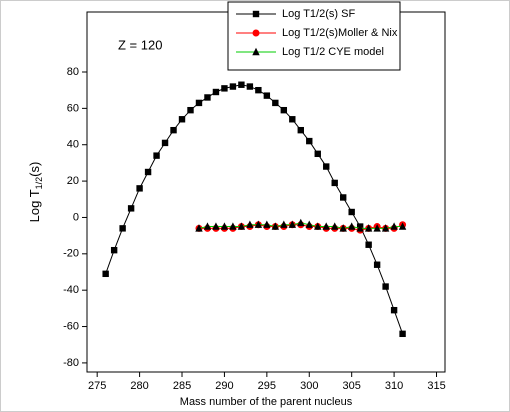 This screenshot has width=510, height=412. I want to click on y-label-tail: (s), so click(34, 169).